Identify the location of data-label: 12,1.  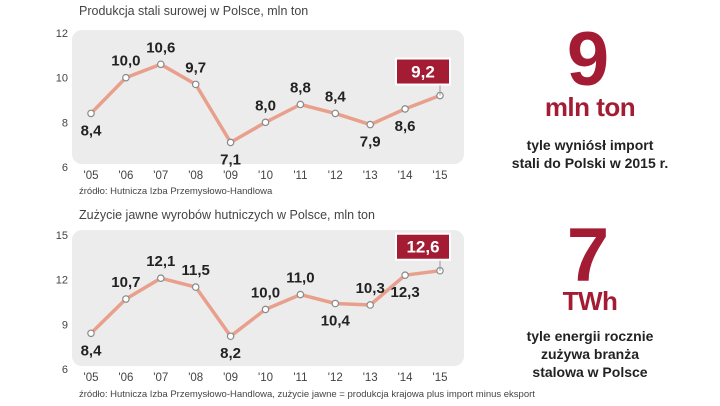
(160, 261).